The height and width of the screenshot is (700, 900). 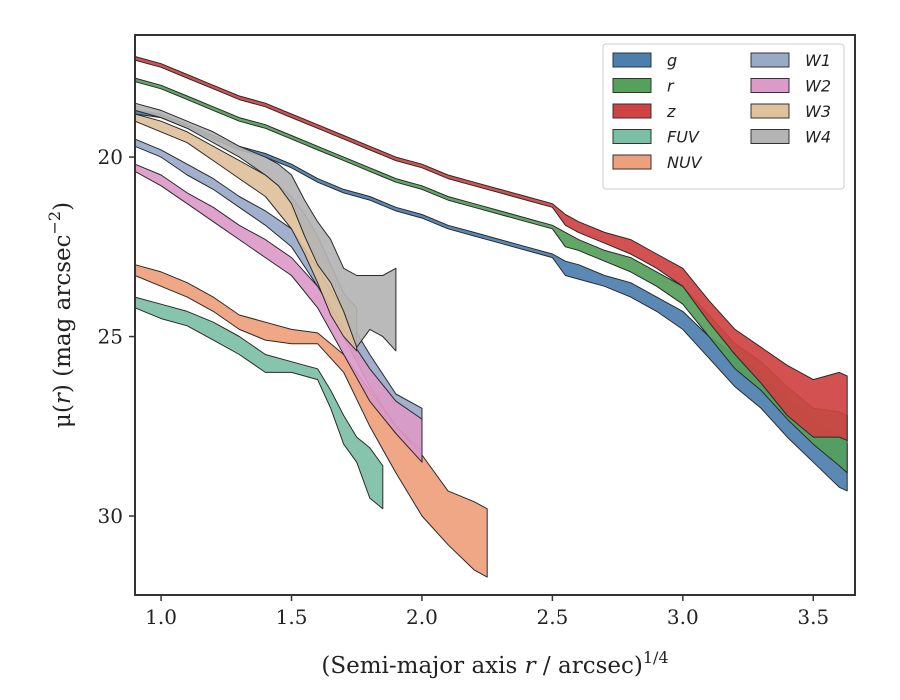 What do you see at coordinates (770, 85) in the screenshot?
I see `legend-swatch-w2` at bounding box center [770, 85].